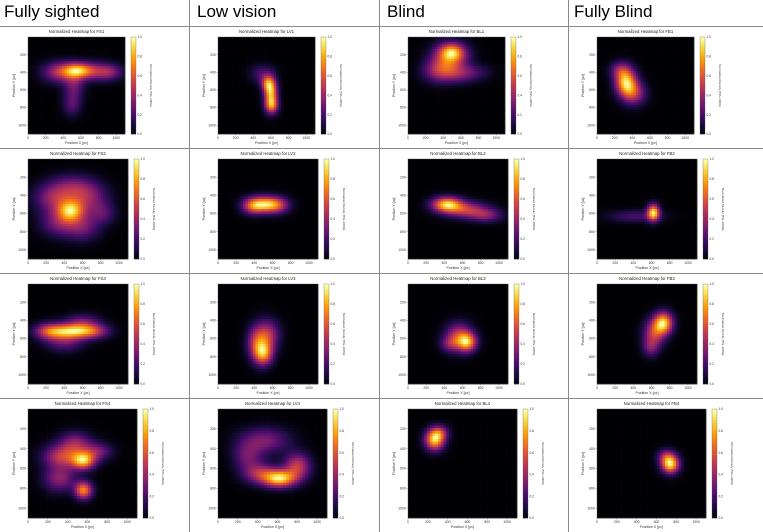 The height and width of the screenshot is (532, 763). What do you see at coordinates (77, 31) in the screenshot?
I see `plot-title: Normalized Heatmap for FS1` at bounding box center [77, 31].